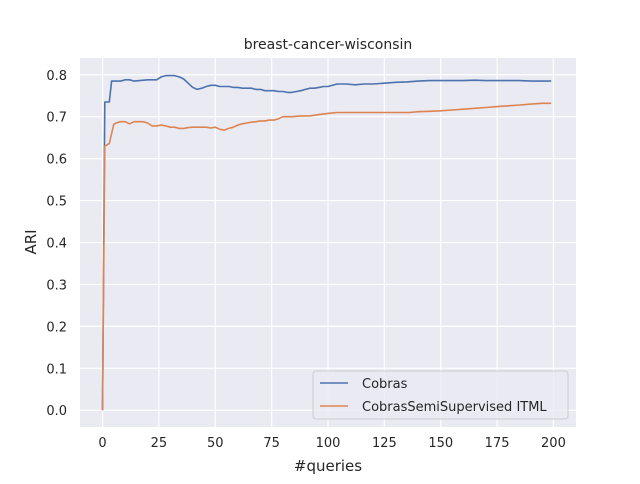 The width and height of the screenshot is (640, 484). I want to click on y-tick-label: 0.2, so click(56, 327).